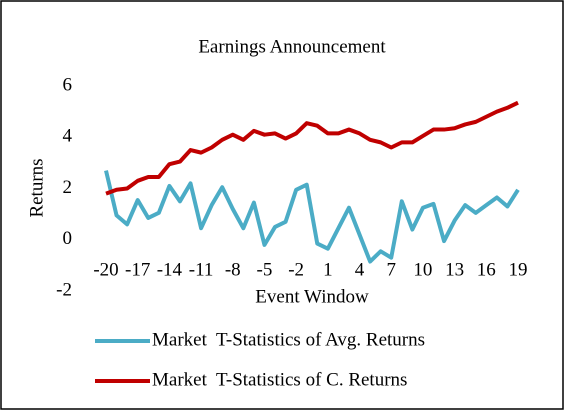 This screenshot has height=410, width=564. What do you see at coordinates (486, 269) in the screenshot?
I see `x-tick-label: 16` at bounding box center [486, 269].